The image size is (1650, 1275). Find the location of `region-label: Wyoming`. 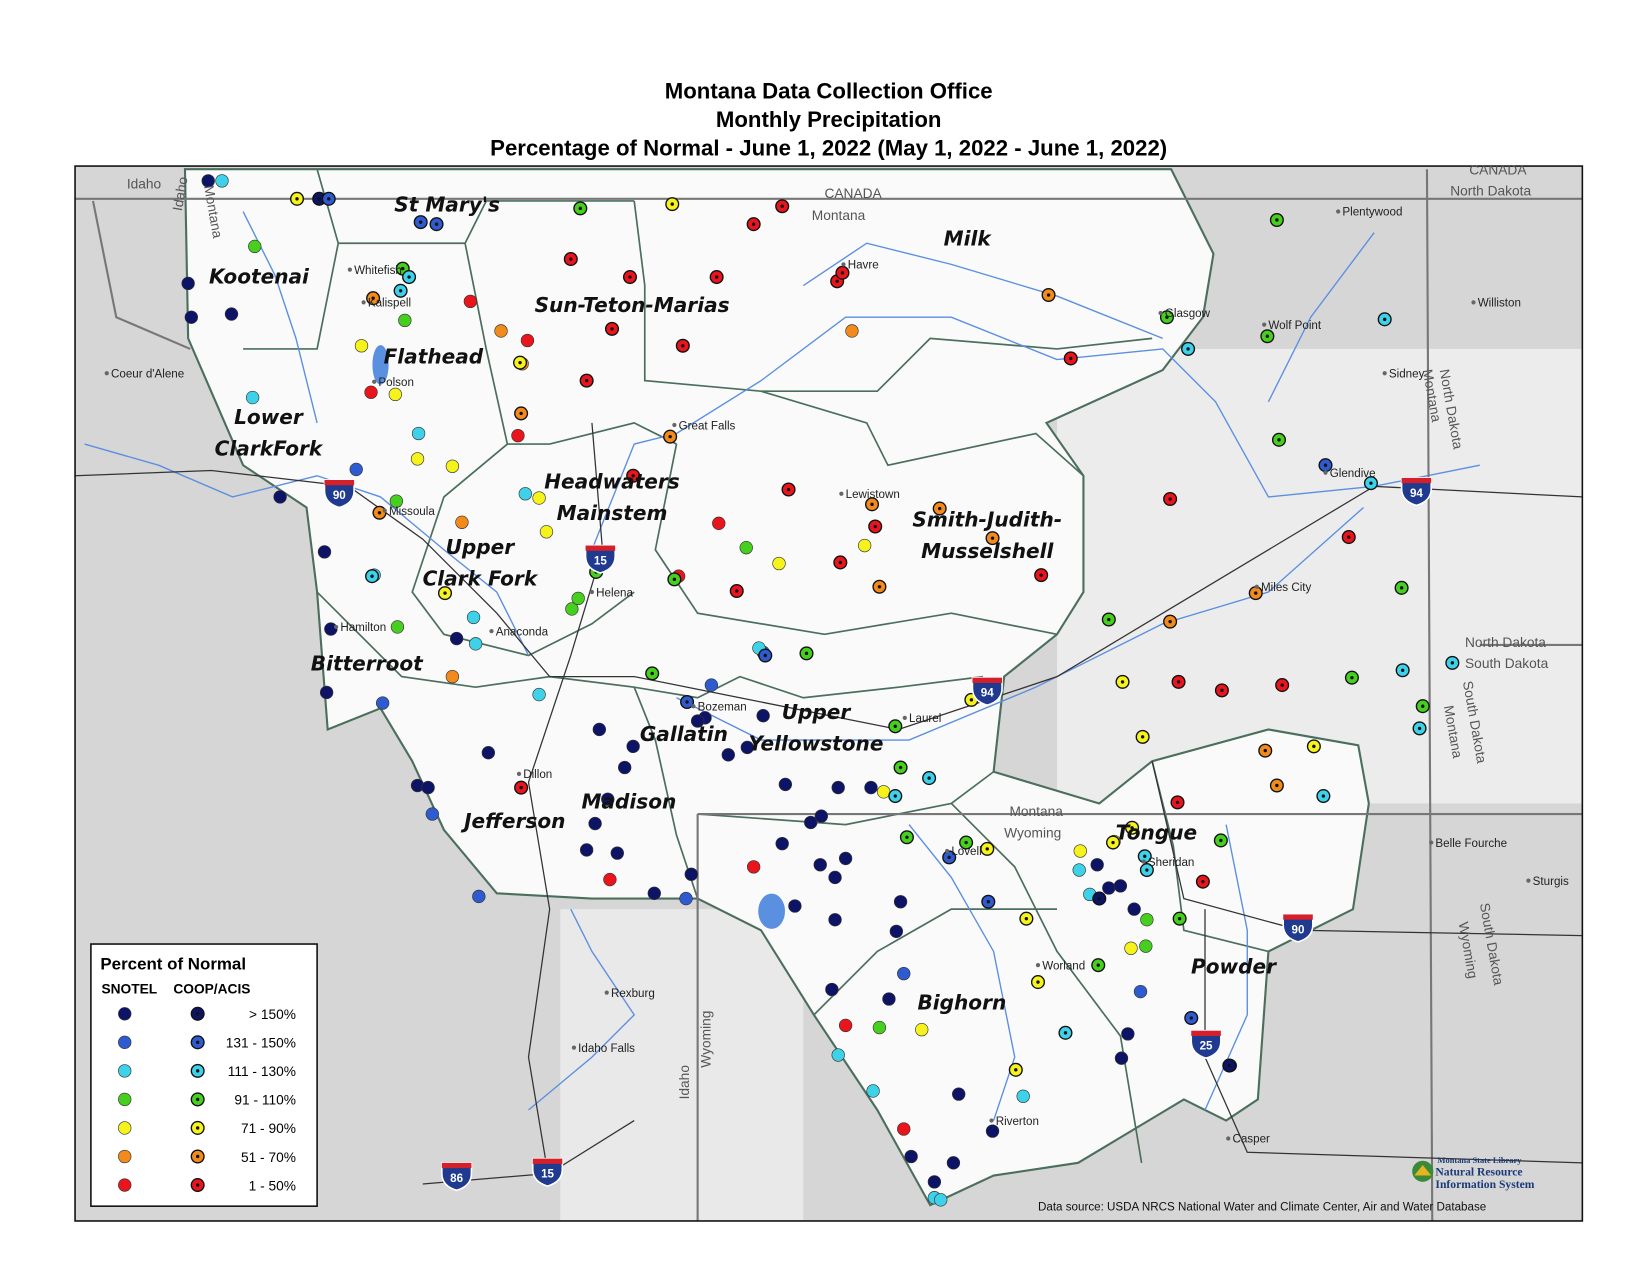

region-label: Wyoming is located at coordinates (705, 1039).